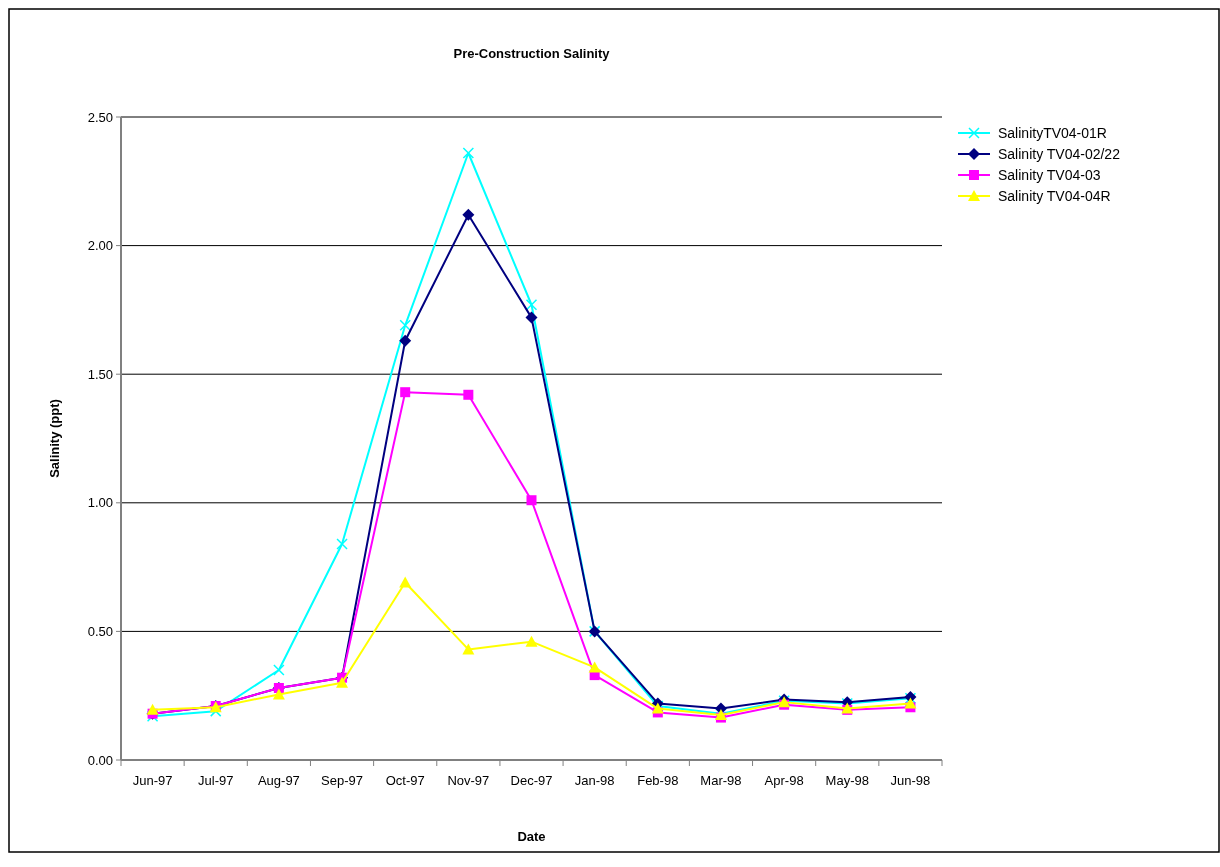  What do you see at coordinates (54, 438) in the screenshot?
I see `y-axis-title: Salinity (ppt)` at bounding box center [54, 438].